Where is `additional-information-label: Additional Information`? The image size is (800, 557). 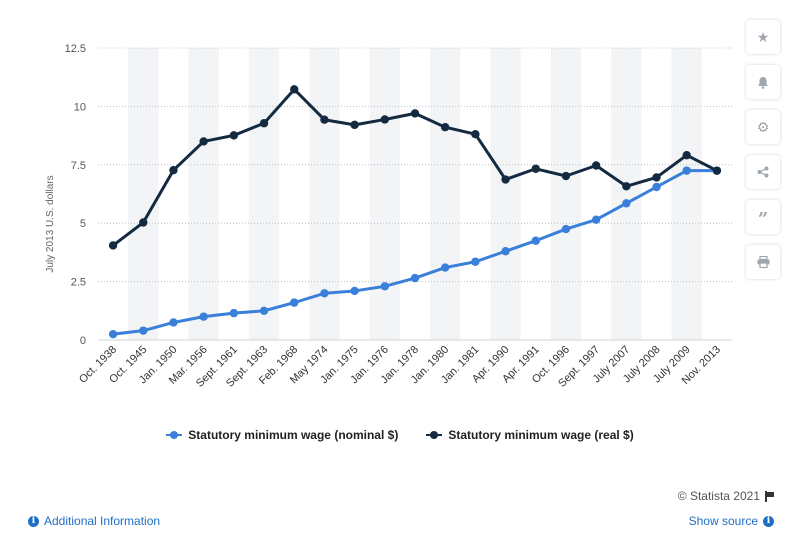 additional-information-label: Additional Information is located at coordinates (102, 521).